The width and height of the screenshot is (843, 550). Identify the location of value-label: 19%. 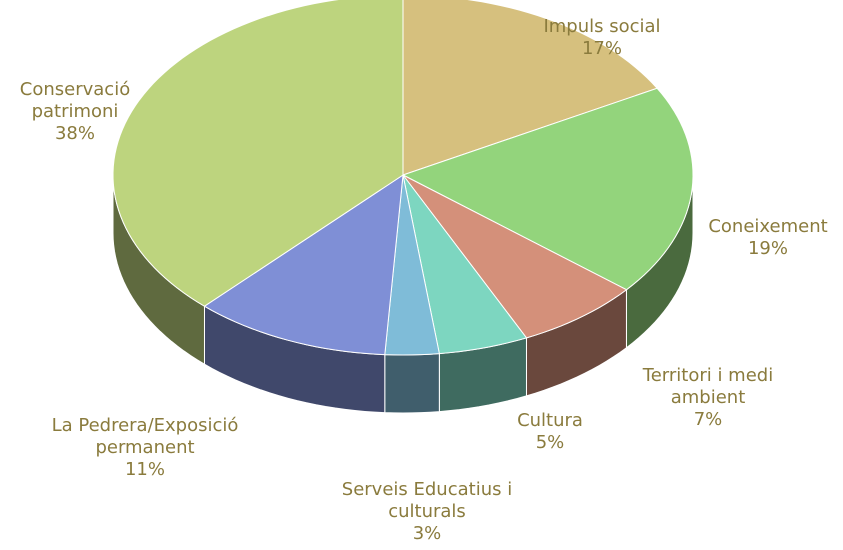
(767, 248).